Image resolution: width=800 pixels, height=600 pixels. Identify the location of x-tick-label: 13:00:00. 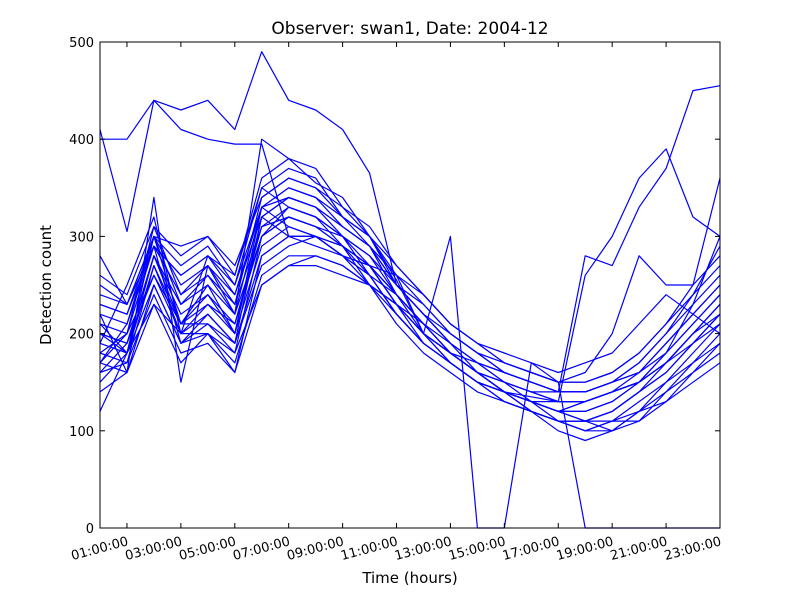
(423, 549).